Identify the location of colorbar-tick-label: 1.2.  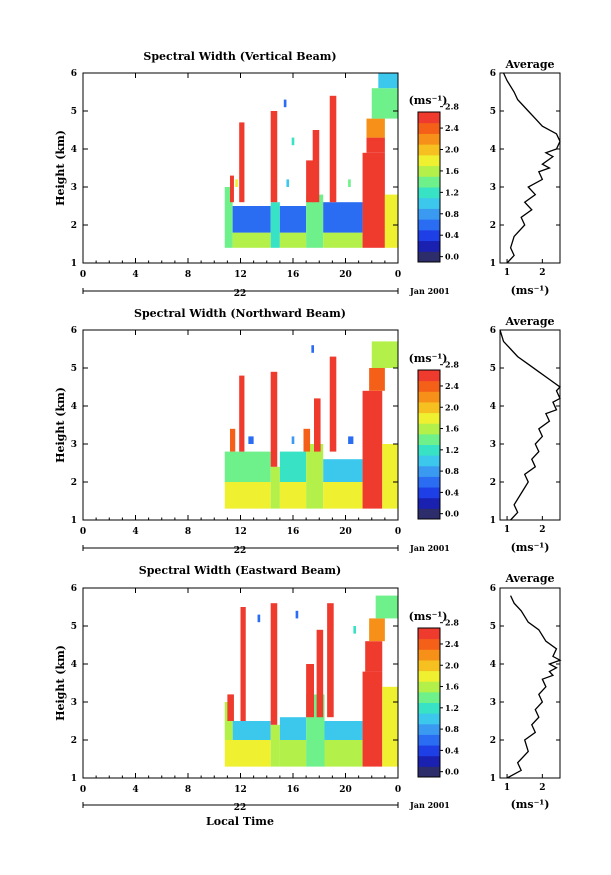
(452, 708).